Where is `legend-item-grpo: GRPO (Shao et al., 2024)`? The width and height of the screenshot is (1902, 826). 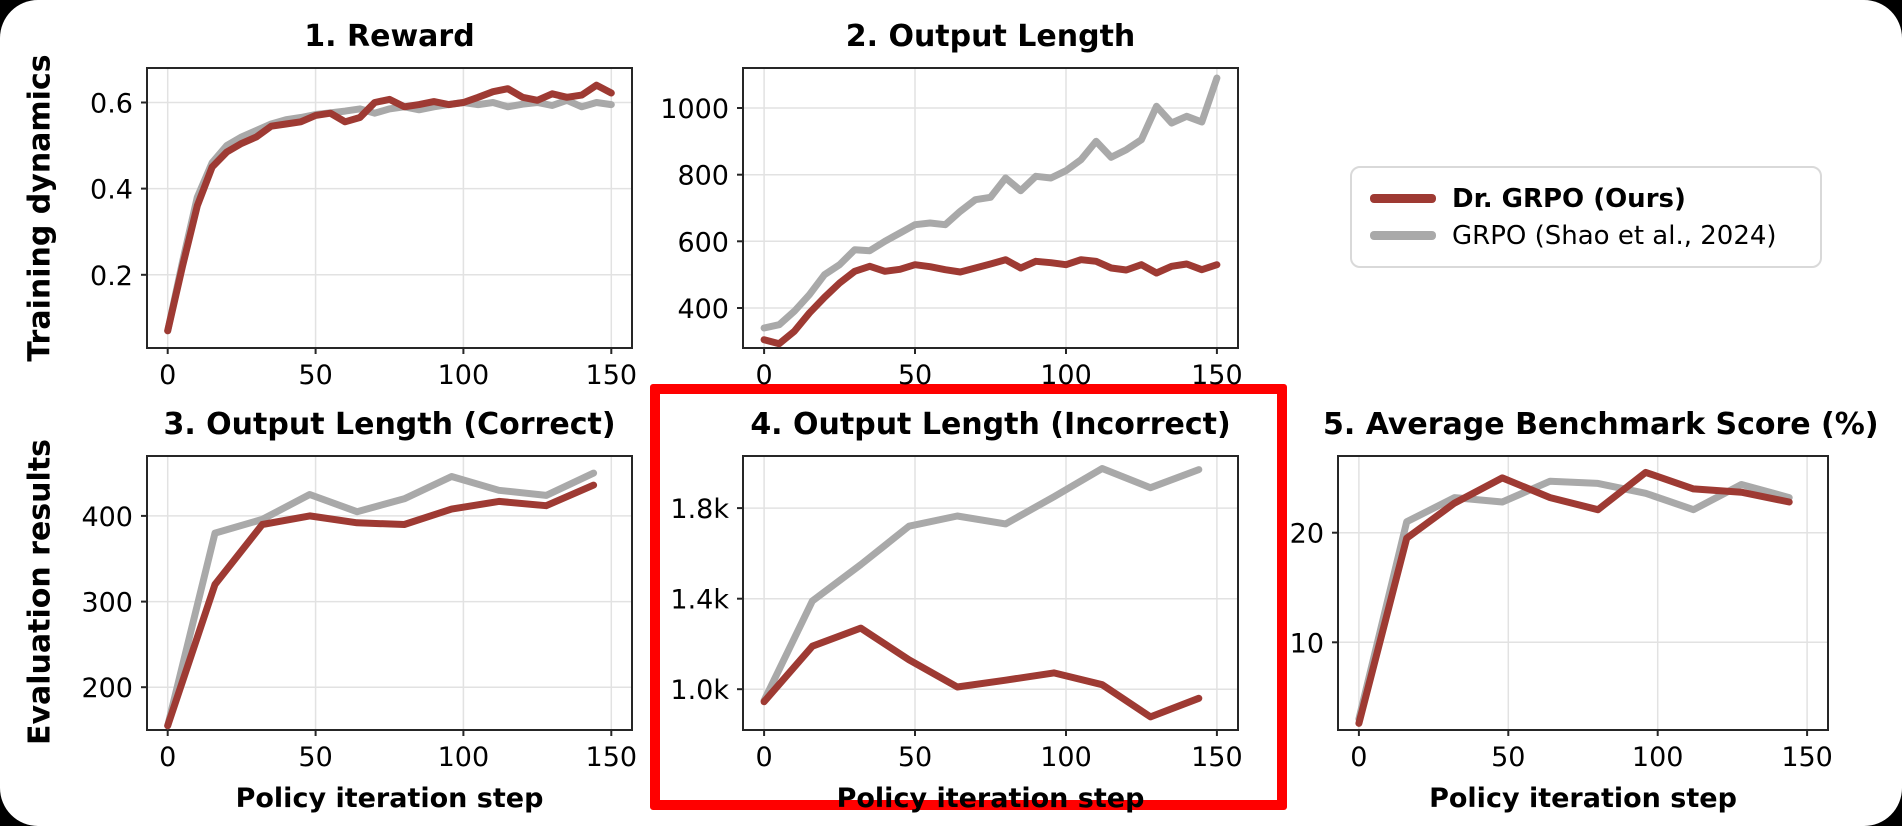
legend-item-grpo: GRPO (Shao et al., 2024) is located at coordinates (1586, 236).